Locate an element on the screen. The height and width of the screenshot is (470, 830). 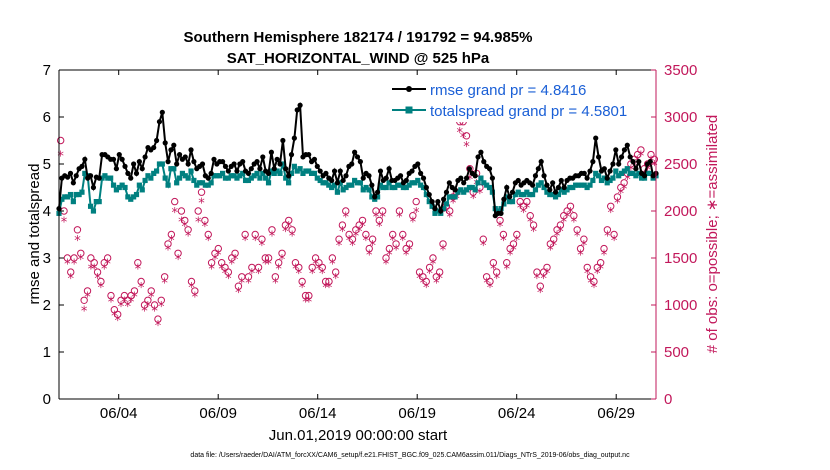
y-ticks-right: 0 500 1000 1500 2000 2500 3000 3500 is located at coordinates (674, 235).